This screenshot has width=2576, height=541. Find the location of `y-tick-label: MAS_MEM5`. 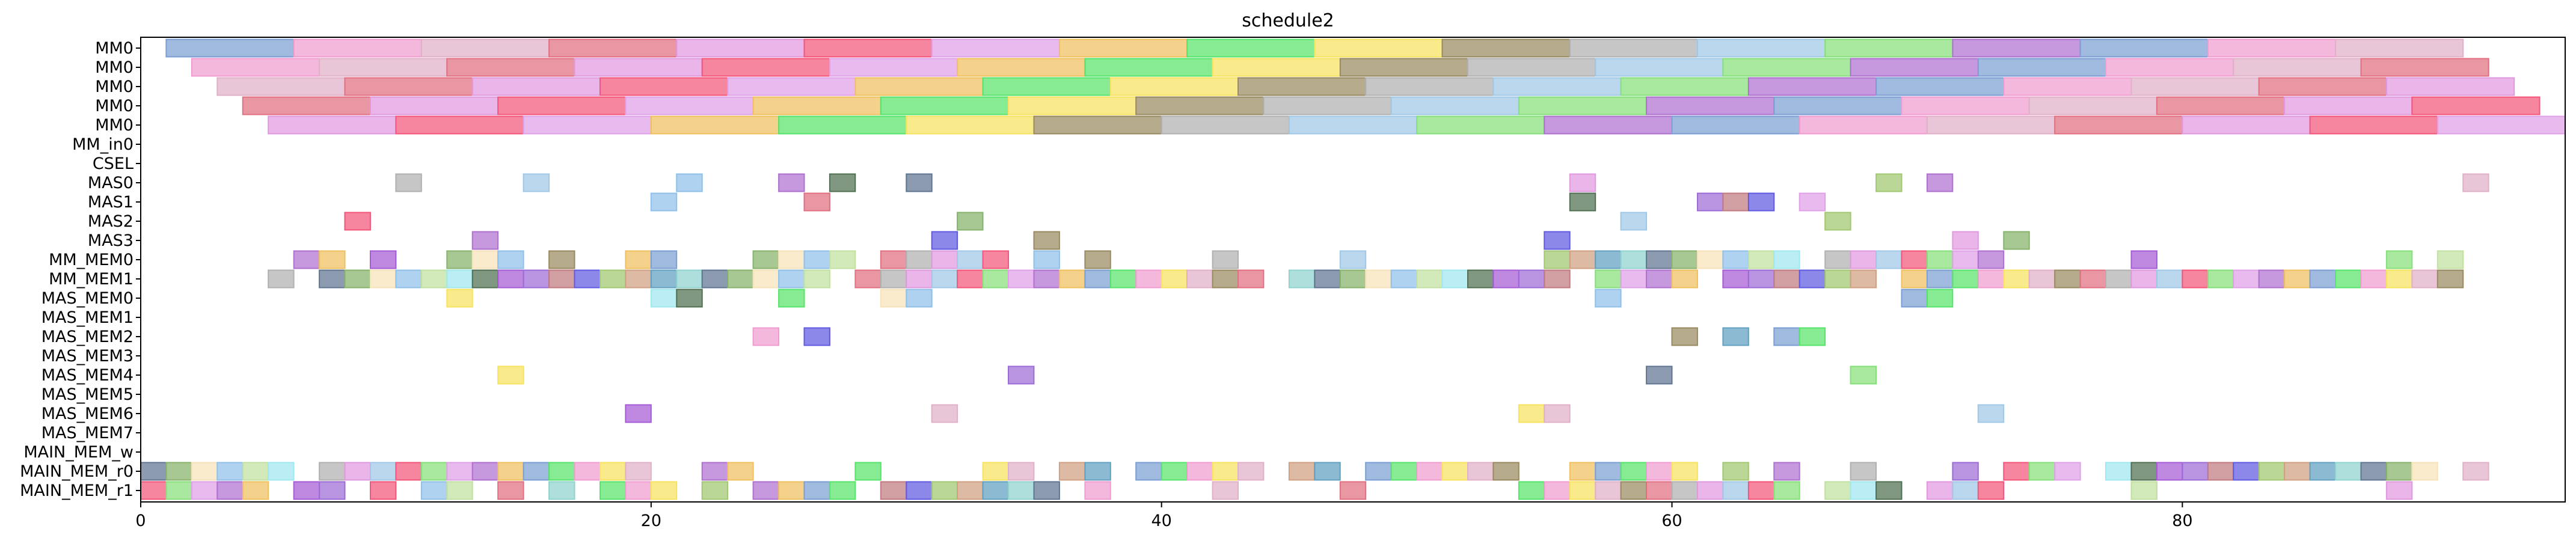

y-tick-label: MAS_MEM5 is located at coordinates (87, 394).